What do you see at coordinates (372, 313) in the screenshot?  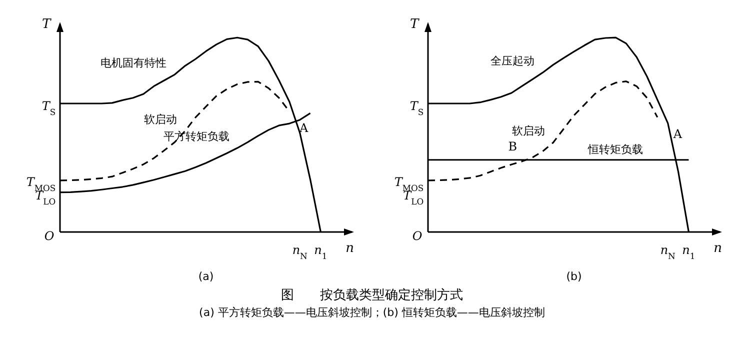 I see `text: (a) 平方转矩负载——电压斜坡控制；(b) 恒转矩负载——电压斜坡控制` at bounding box center [372, 313].